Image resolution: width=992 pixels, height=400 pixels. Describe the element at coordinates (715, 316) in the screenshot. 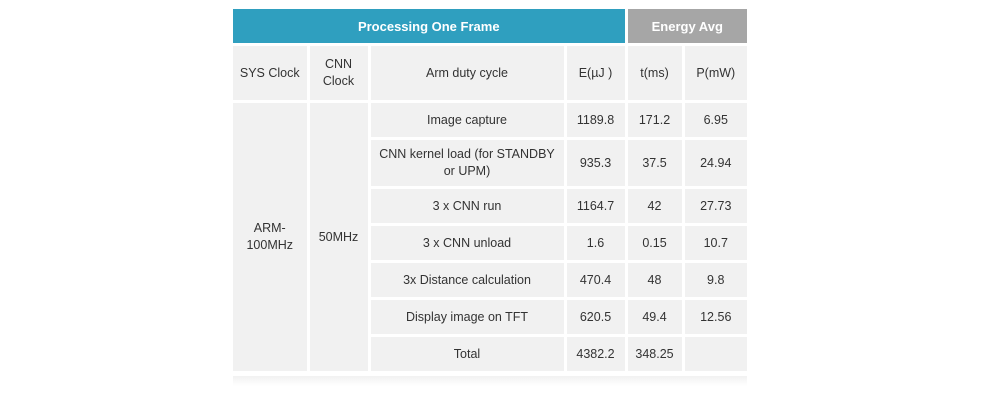

I see `power-cell: 12.56` at that location.